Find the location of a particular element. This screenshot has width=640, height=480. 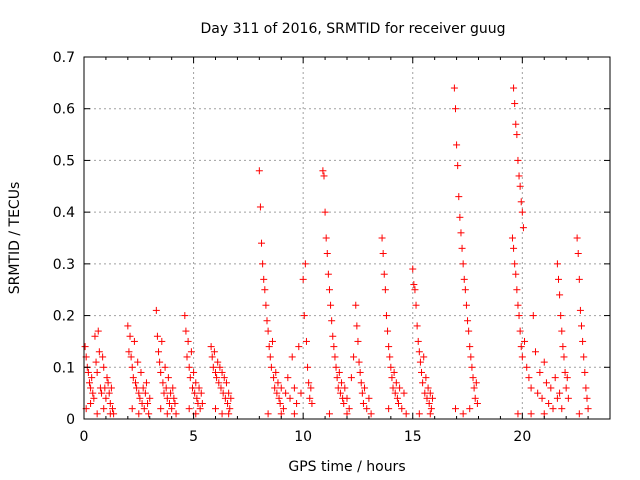

y-tick-label: 0.5 is located at coordinates (64, 161).